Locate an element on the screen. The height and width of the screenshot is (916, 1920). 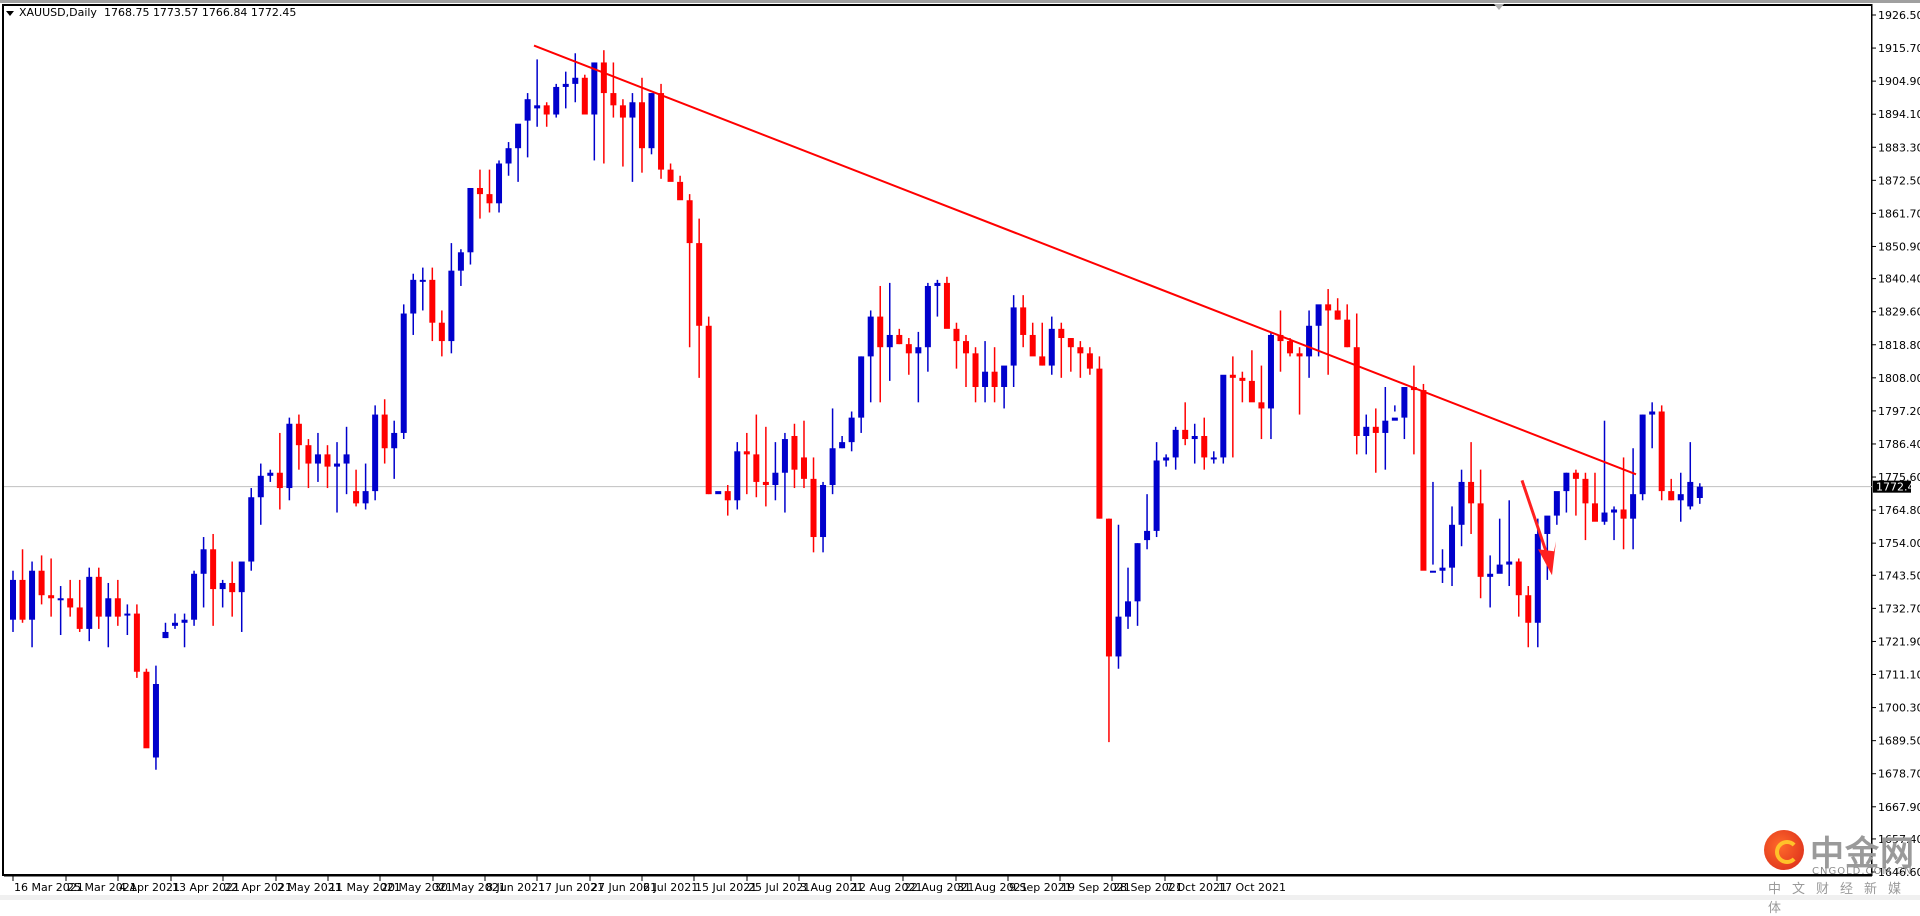
price-tick-label: 1732.70 is located at coordinates (1899, 608).